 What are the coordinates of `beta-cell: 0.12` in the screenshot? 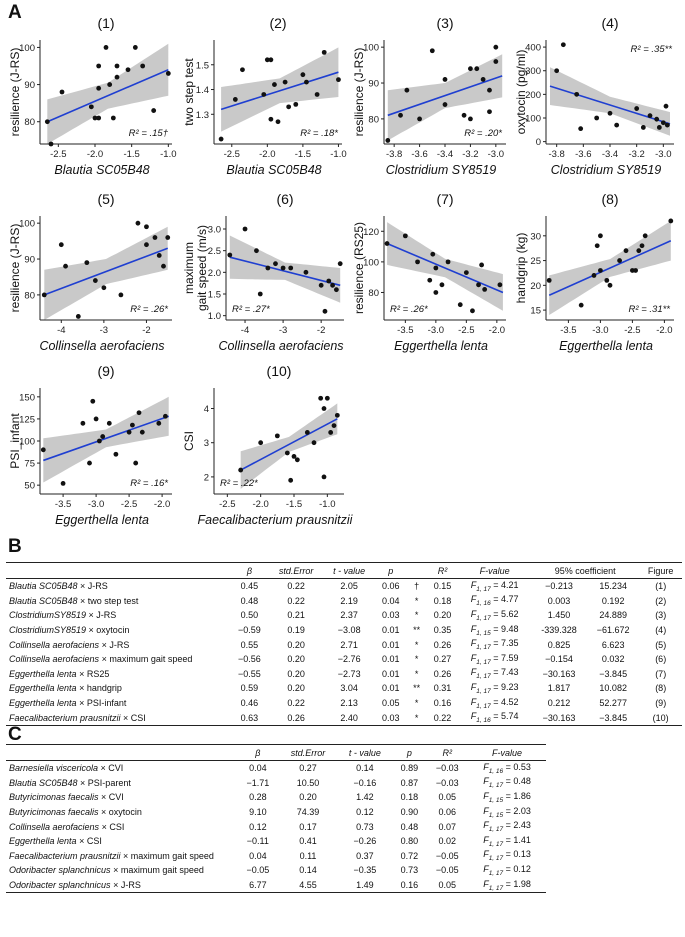 It's located at (258, 826).